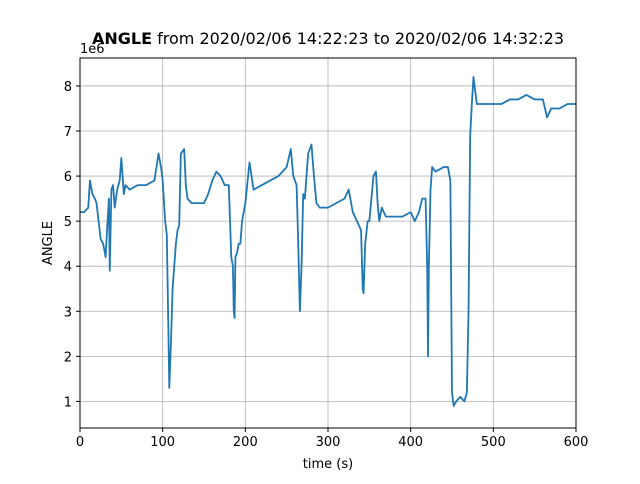 Image resolution: width=640 pixels, height=484 pixels. I want to click on x-tick-label: 500, so click(493, 442).